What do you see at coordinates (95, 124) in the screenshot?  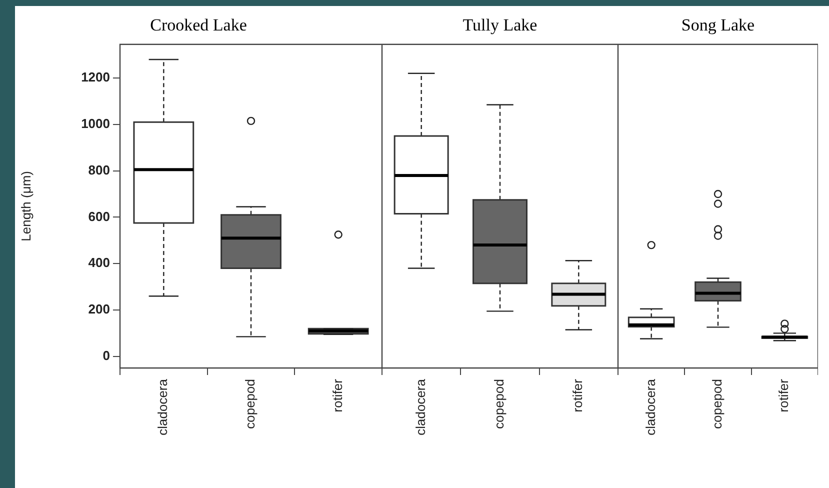 I see `y-tick-label: 1000` at bounding box center [95, 124].